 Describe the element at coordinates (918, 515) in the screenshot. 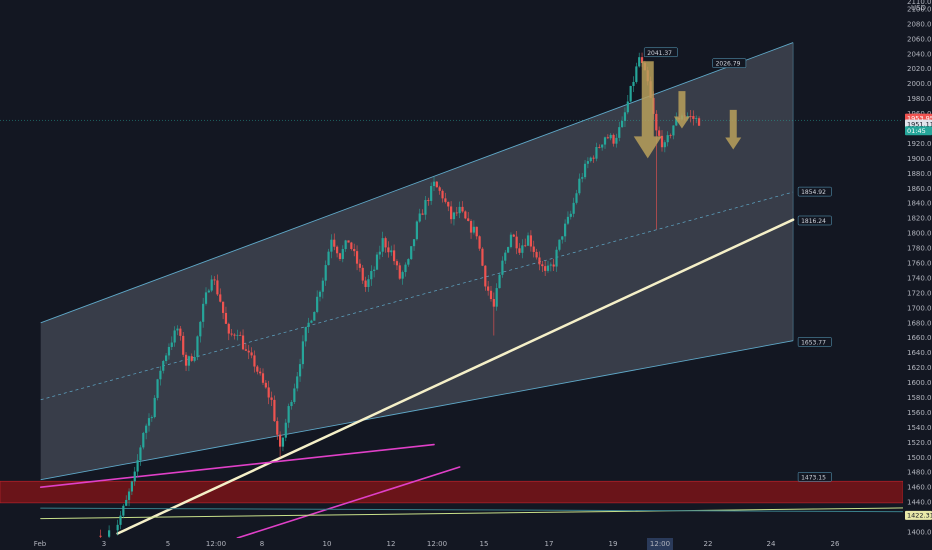

I see `price-label-3: 1422.31` at that location.